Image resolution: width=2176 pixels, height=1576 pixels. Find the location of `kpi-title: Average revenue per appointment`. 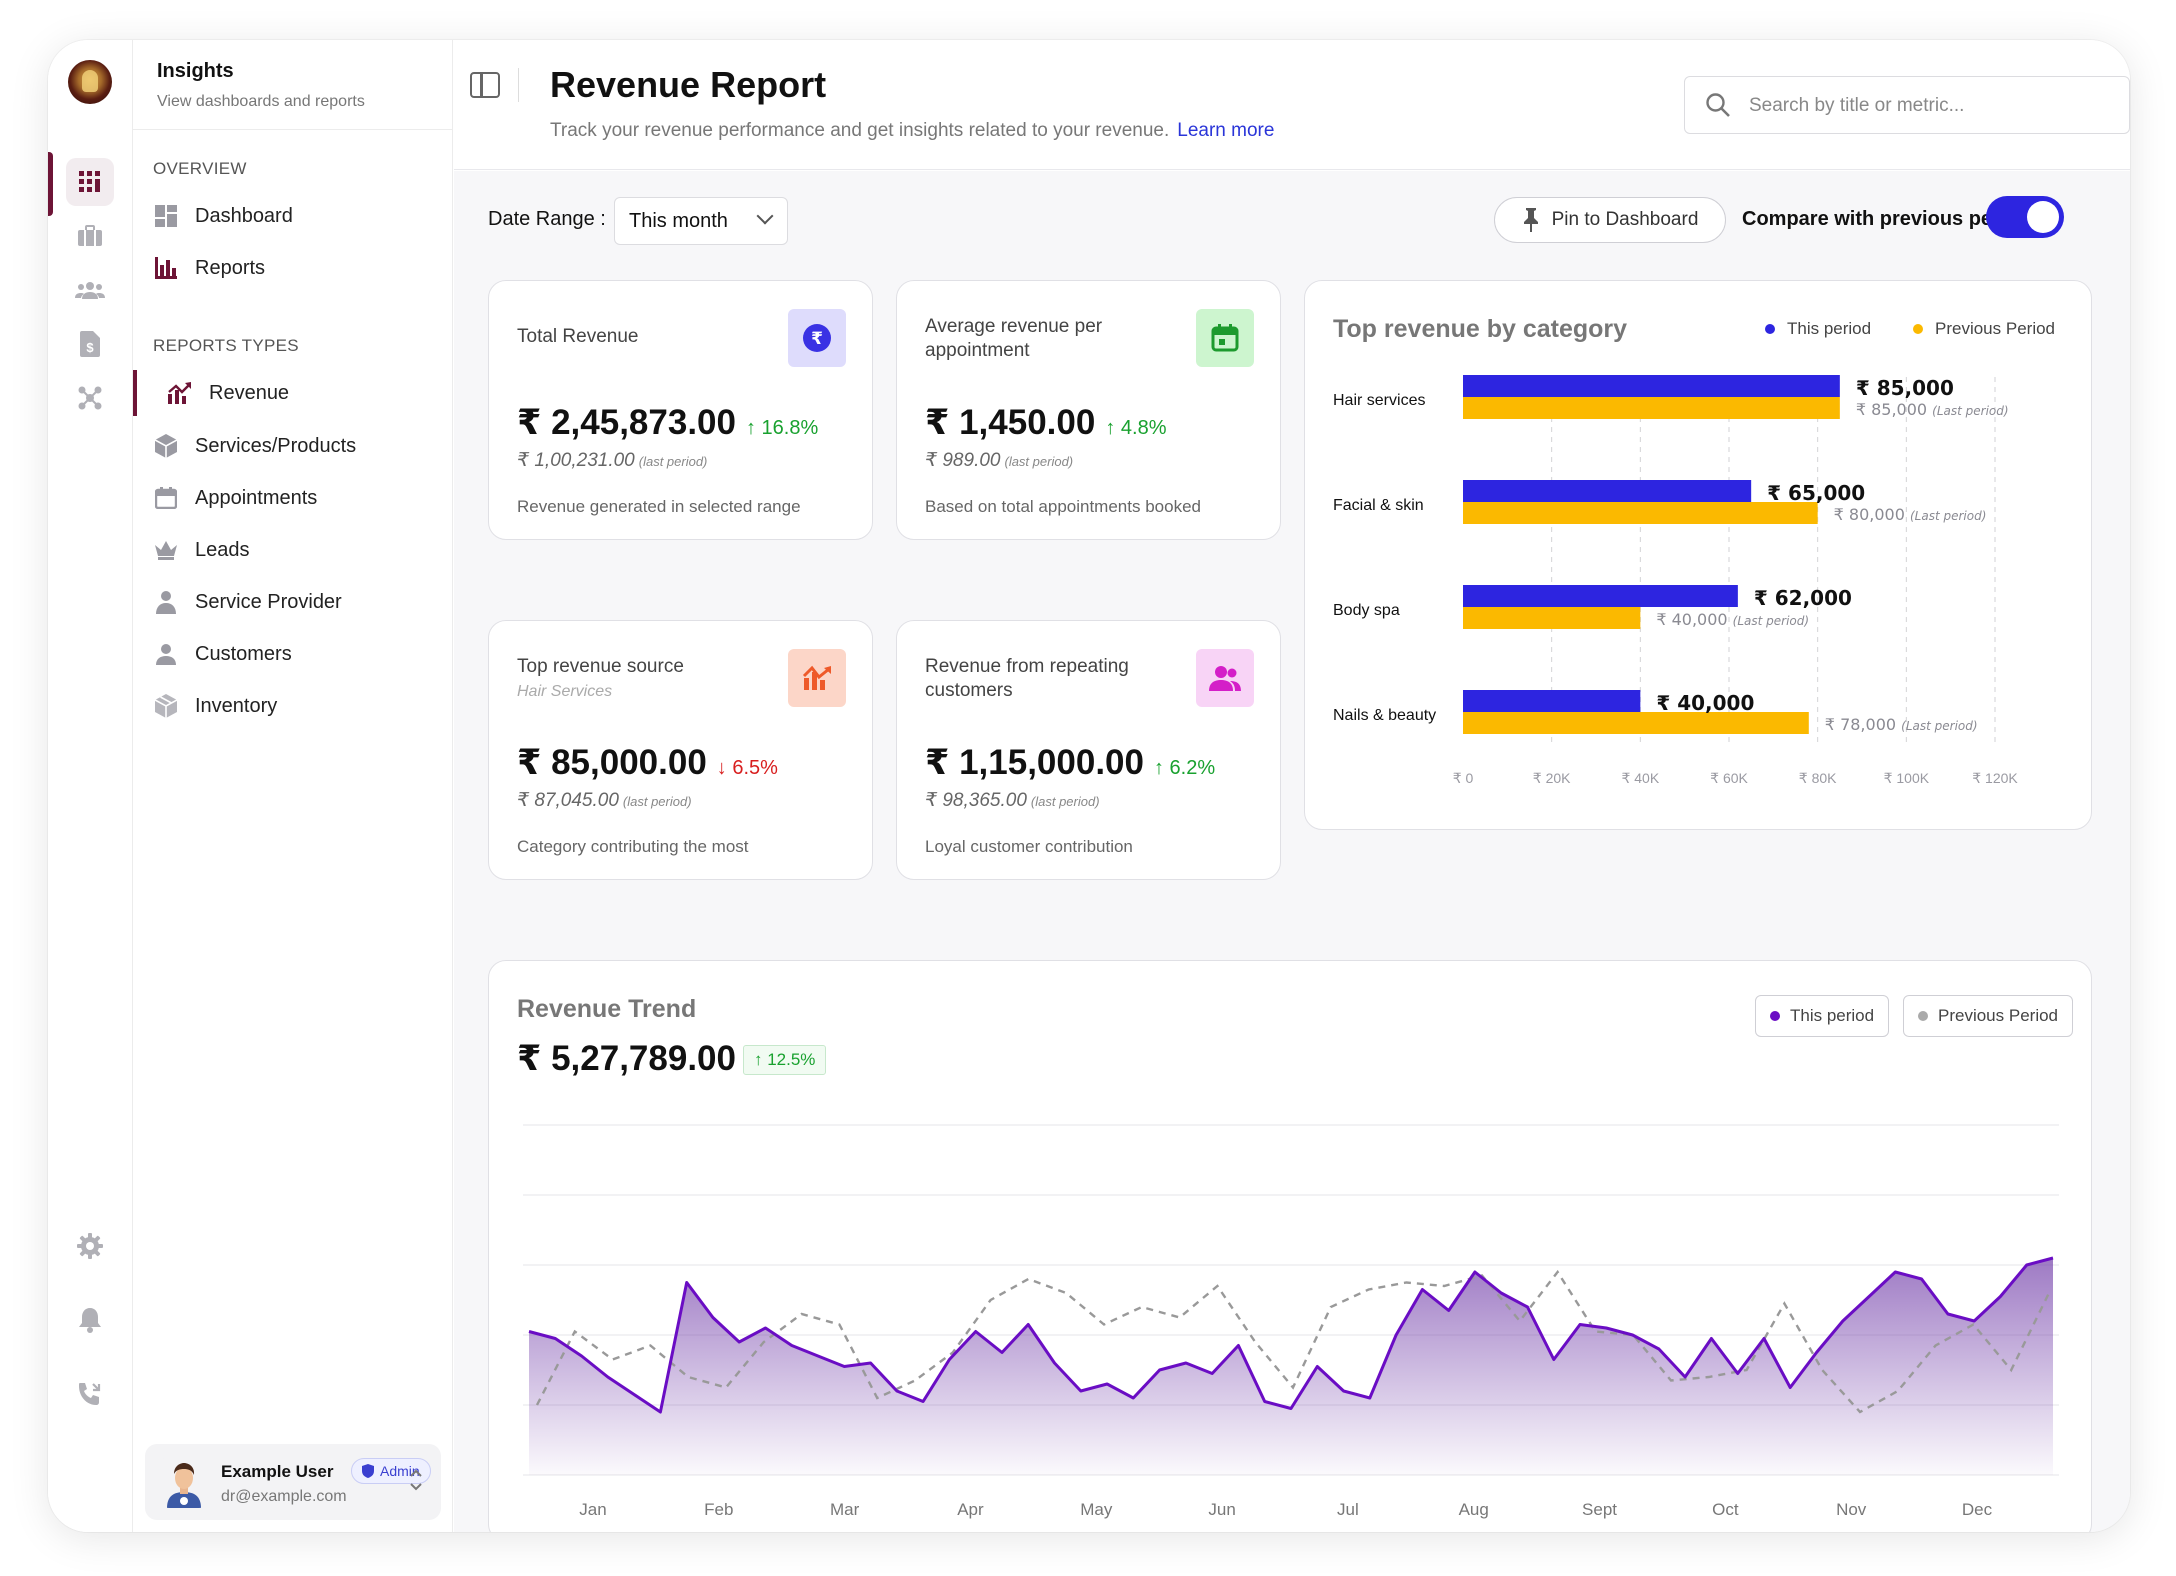

kpi-title: Average revenue per appointment is located at coordinates (1014, 338).